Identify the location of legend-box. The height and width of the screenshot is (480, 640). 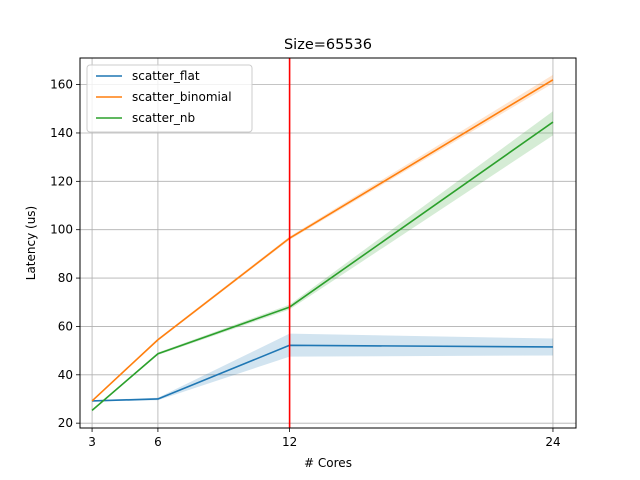
(169, 98).